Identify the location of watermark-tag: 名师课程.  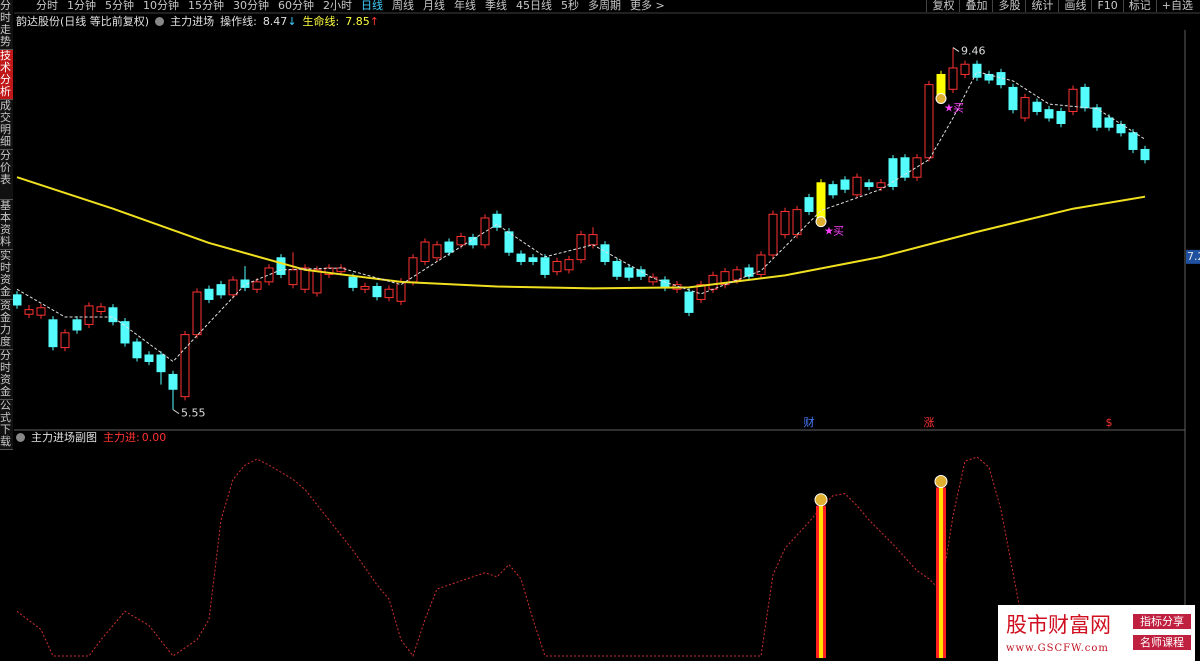
(1162, 642).